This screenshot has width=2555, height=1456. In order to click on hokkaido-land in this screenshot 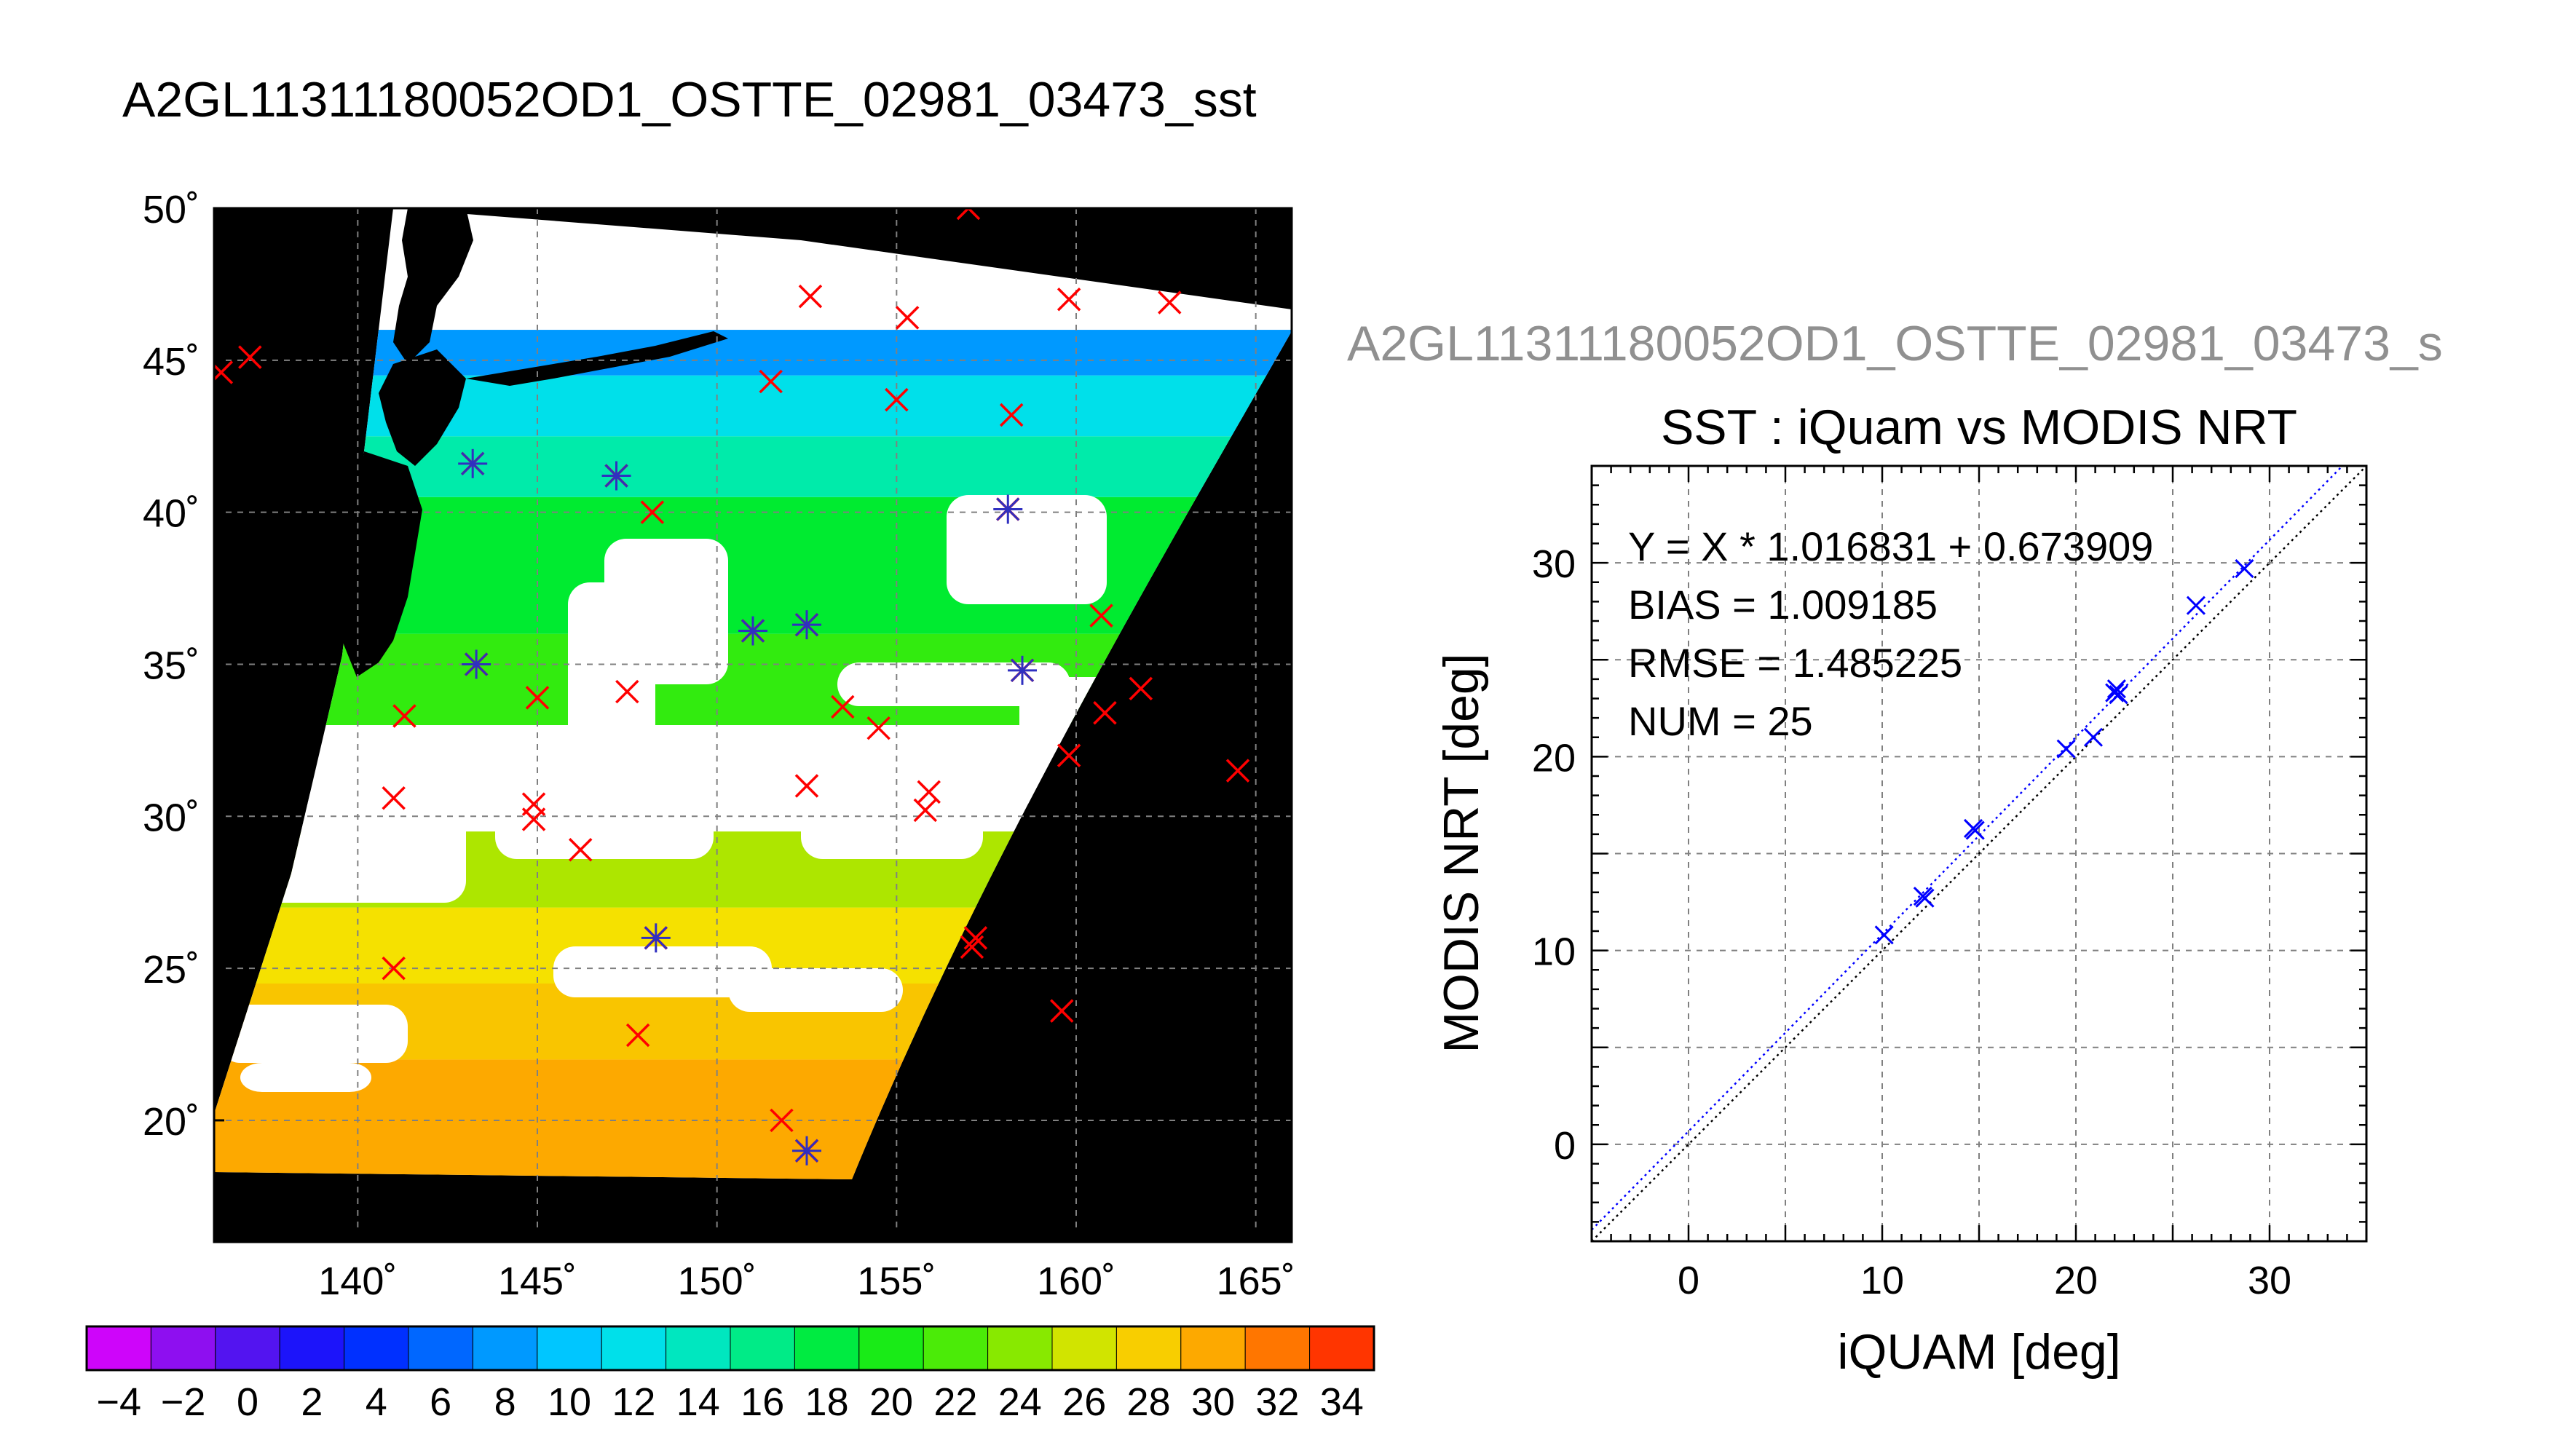, I will do `click(422, 407)`.